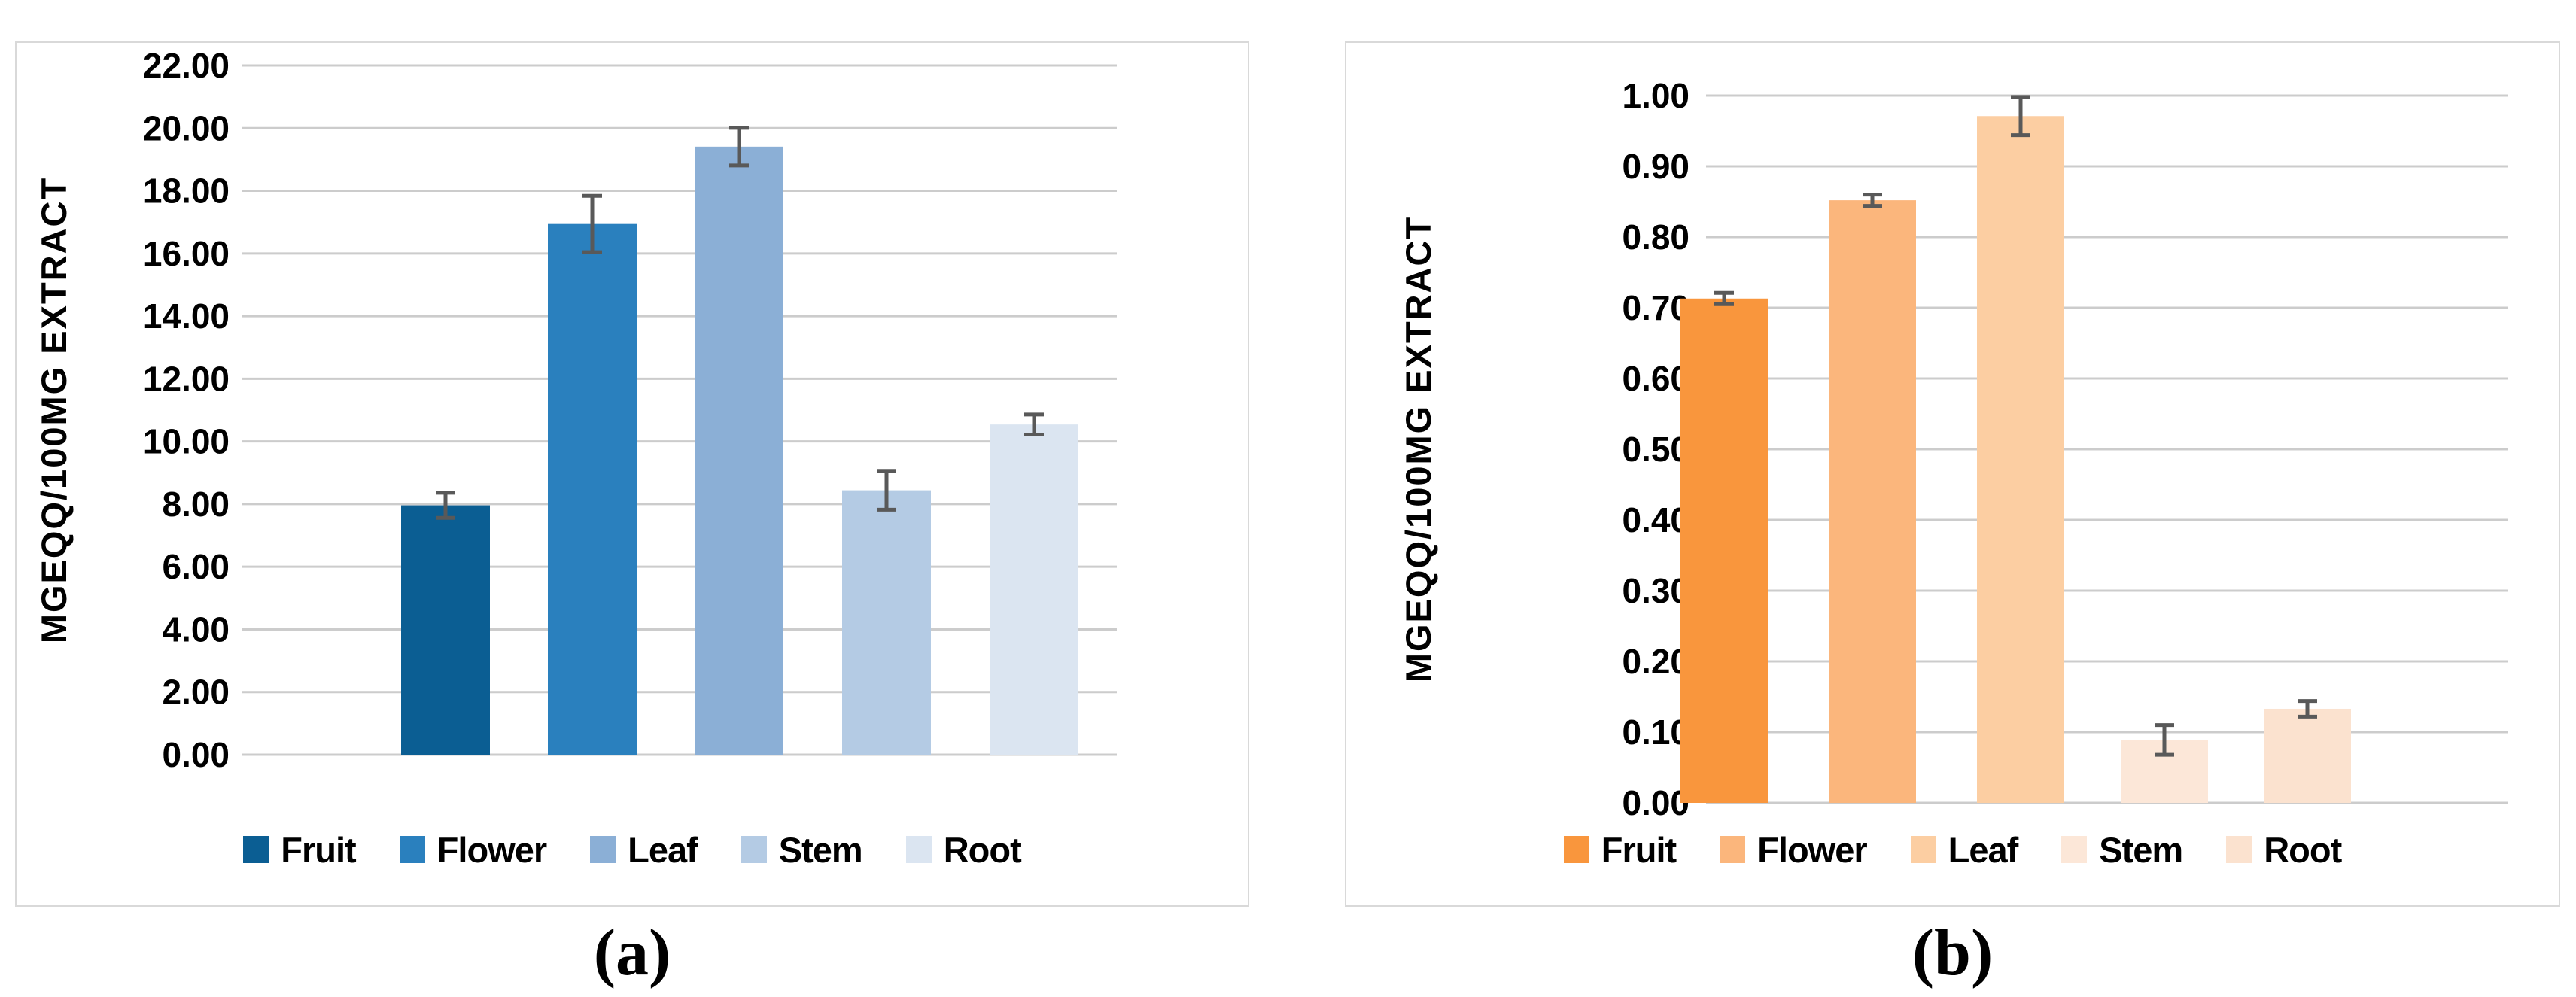 This screenshot has height=997, width=2576. I want to click on legend-a: Fruit Flower Leaf Stem Root, so click(632, 849).